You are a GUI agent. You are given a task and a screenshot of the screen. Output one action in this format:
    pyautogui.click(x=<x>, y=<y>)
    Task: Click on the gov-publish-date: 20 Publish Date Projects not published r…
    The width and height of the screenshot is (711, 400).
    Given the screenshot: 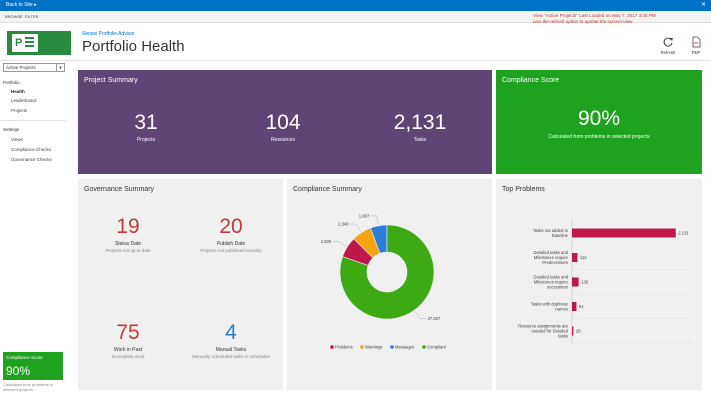 What is the action you would take?
    pyautogui.click(x=231, y=234)
    